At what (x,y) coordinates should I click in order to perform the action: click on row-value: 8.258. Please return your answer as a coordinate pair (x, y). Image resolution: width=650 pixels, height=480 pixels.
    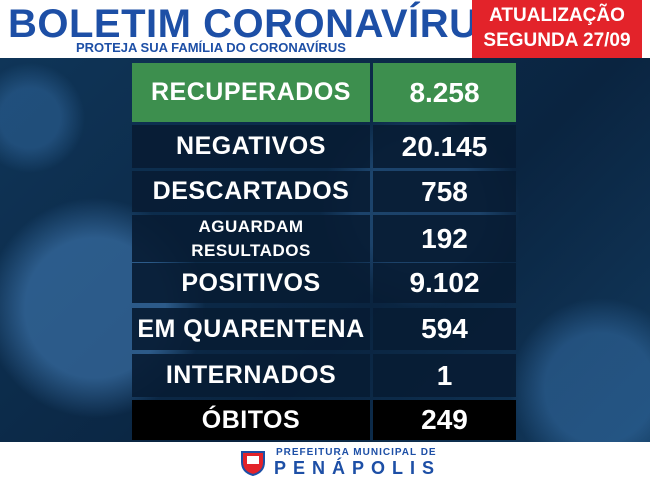
    Looking at the image, I should click on (444, 92).